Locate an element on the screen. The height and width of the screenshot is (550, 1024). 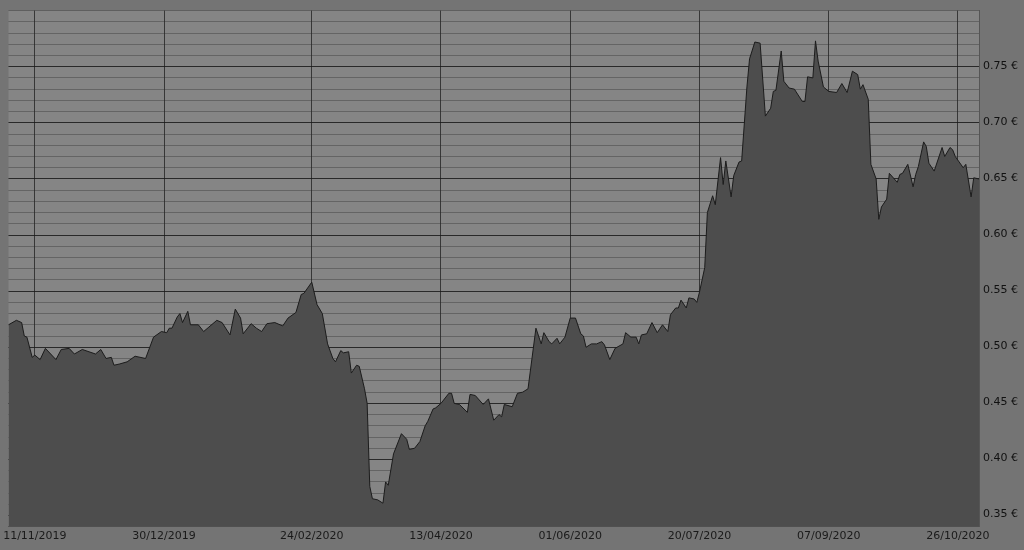
y-tick-label: 0.40 € is located at coordinates (1001, 458).